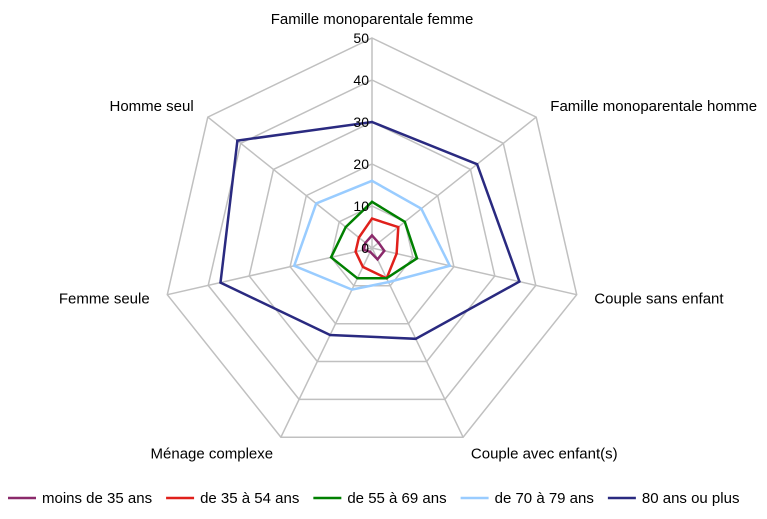  I want to click on tick-label-10: 10, so click(361, 206).